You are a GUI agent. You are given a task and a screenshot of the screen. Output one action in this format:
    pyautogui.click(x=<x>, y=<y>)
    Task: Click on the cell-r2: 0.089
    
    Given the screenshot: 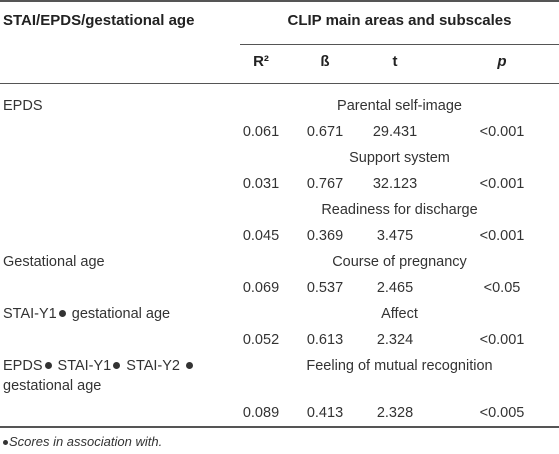 What is the action you would take?
    pyautogui.click(x=261, y=413)
    